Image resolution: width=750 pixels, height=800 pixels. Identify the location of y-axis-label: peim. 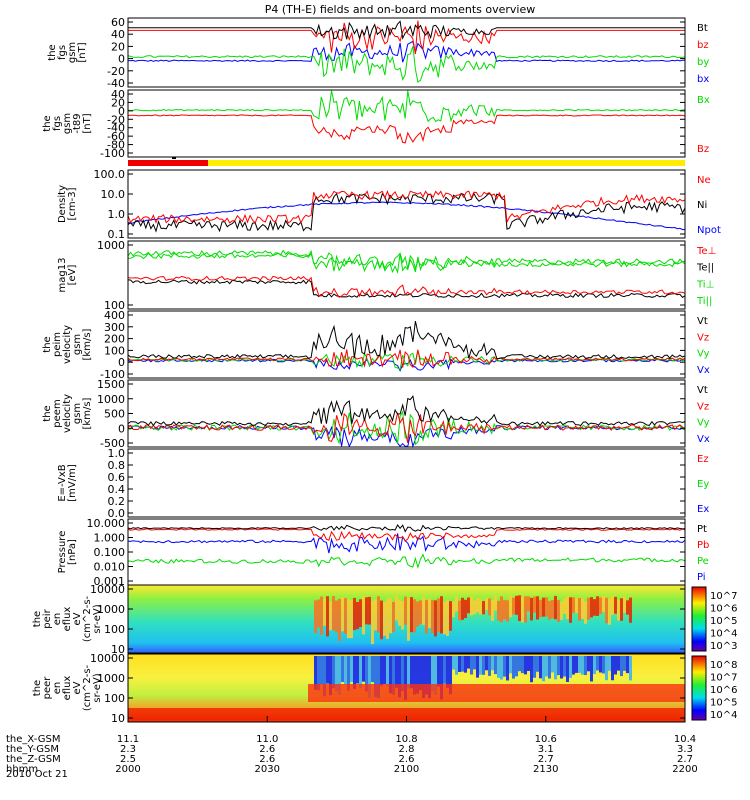
(57, 344).